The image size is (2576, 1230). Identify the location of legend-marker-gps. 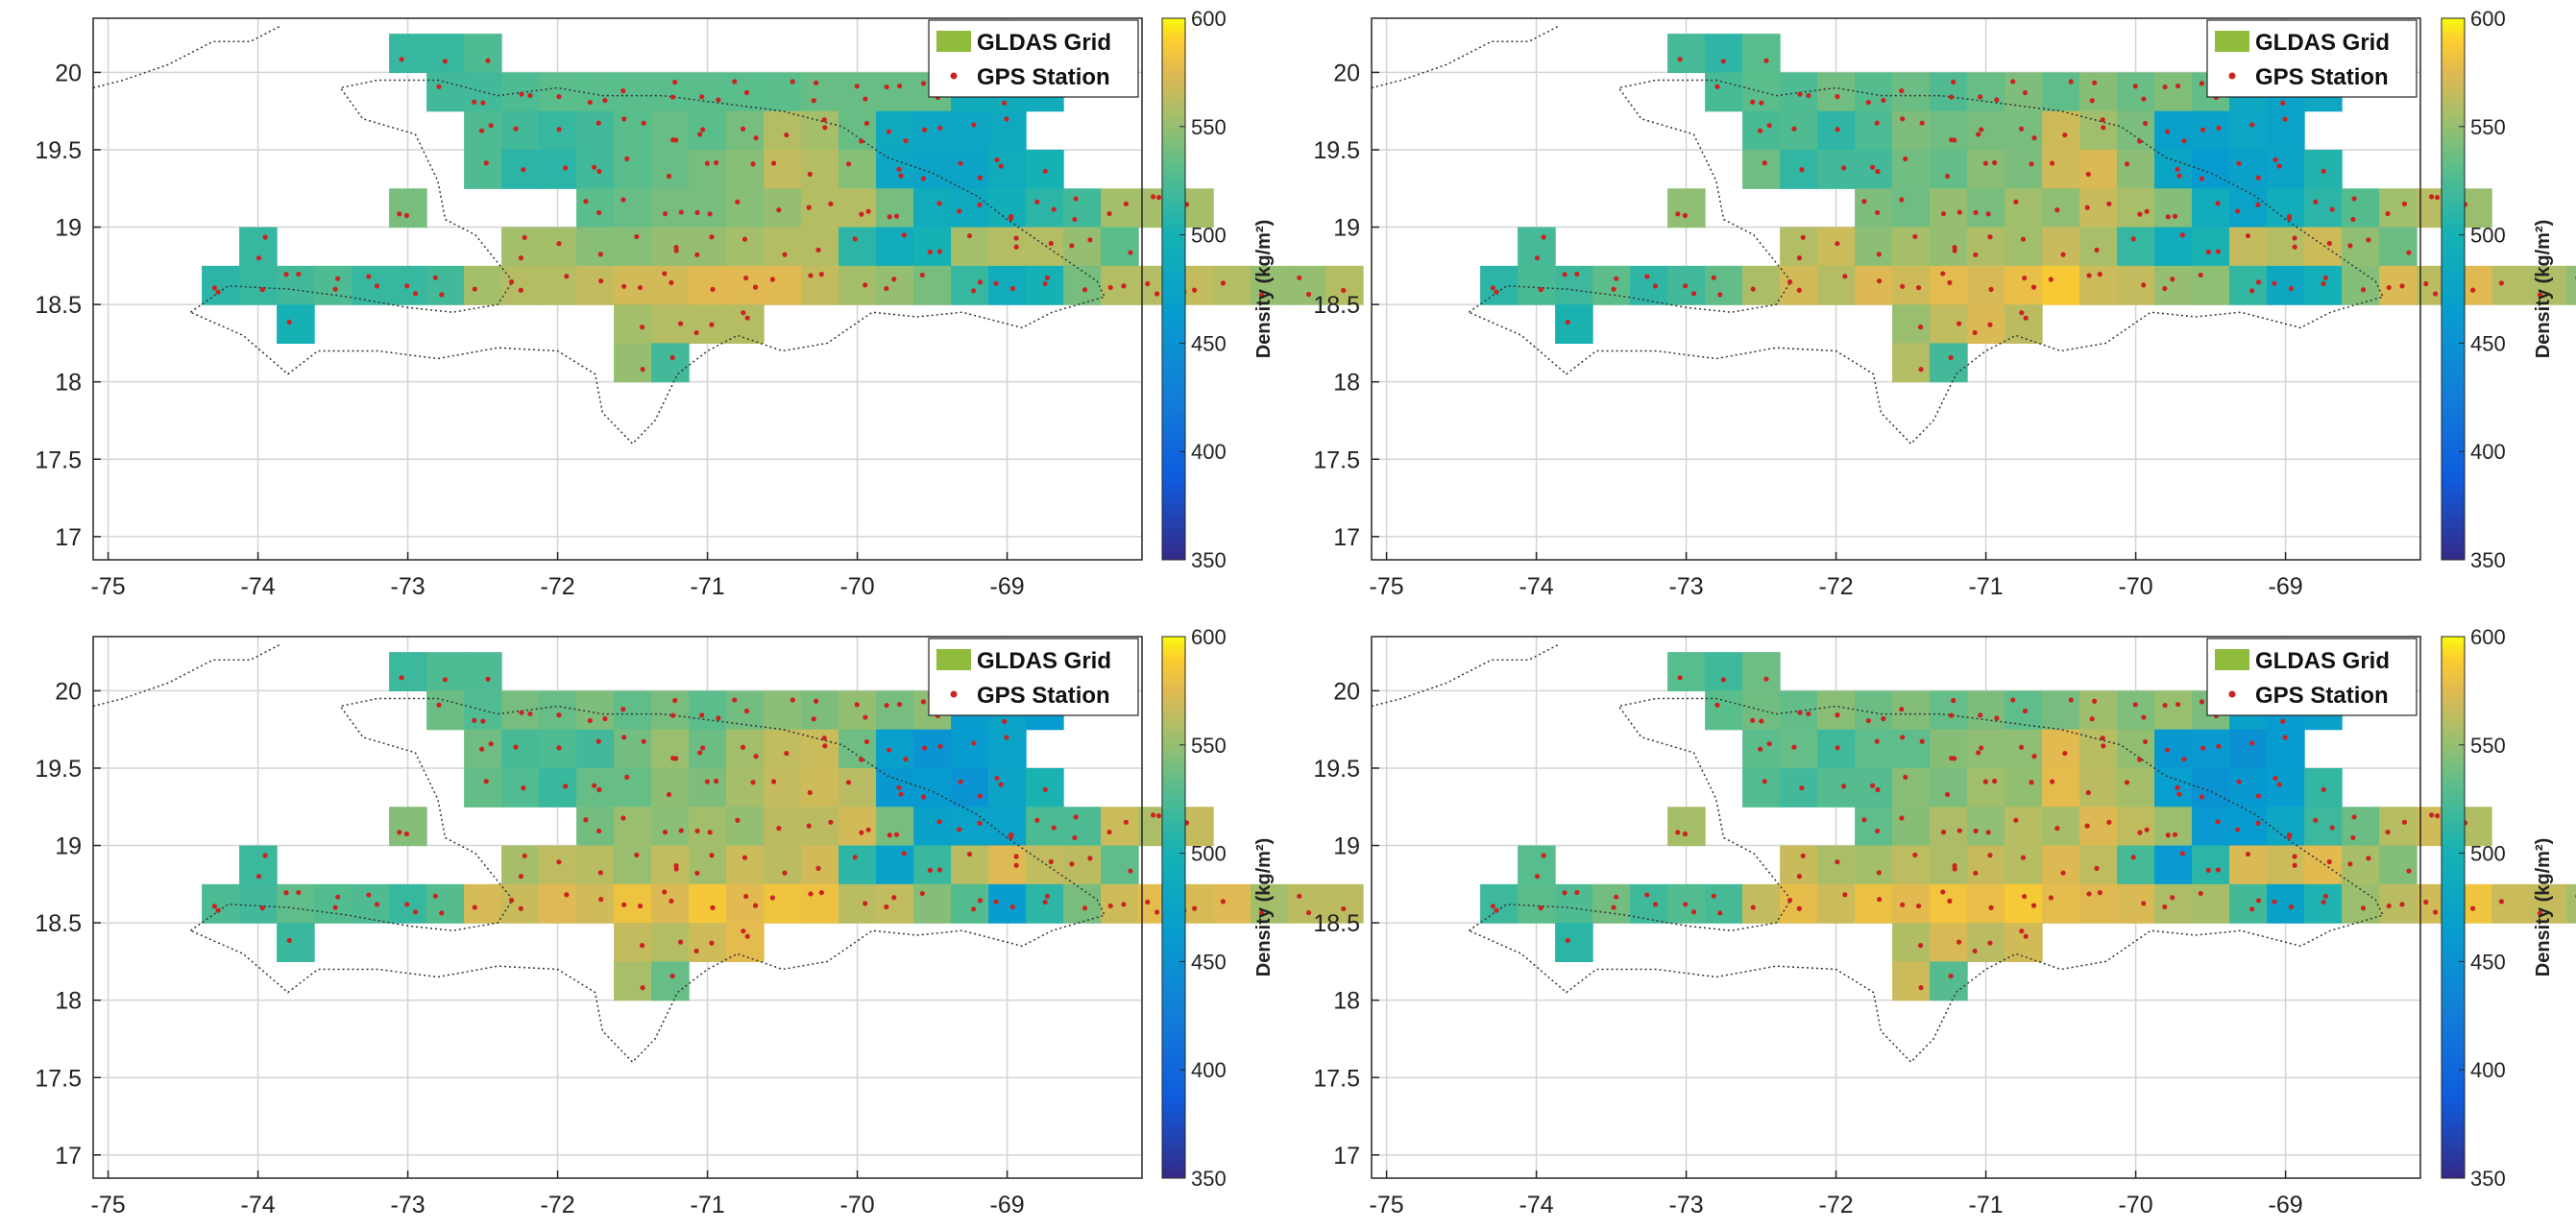
(954, 694).